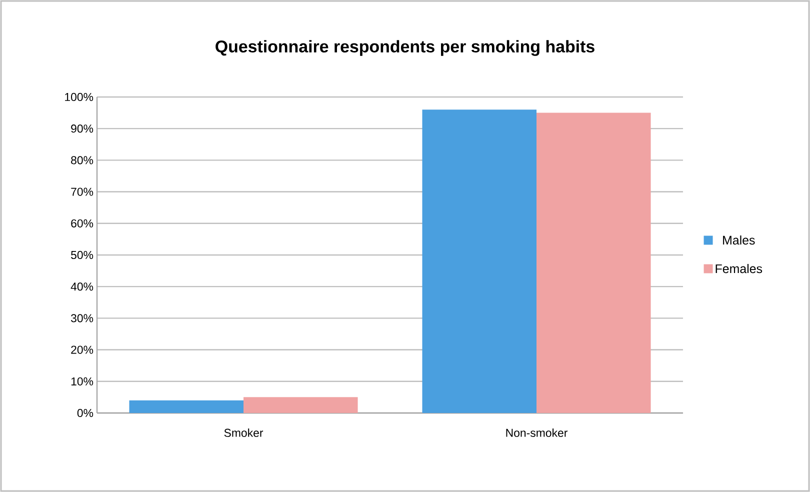 This screenshot has width=810, height=492. Describe the element at coordinates (85, 413) in the screenshot. I see `y-tick-label: 0%` at that location.